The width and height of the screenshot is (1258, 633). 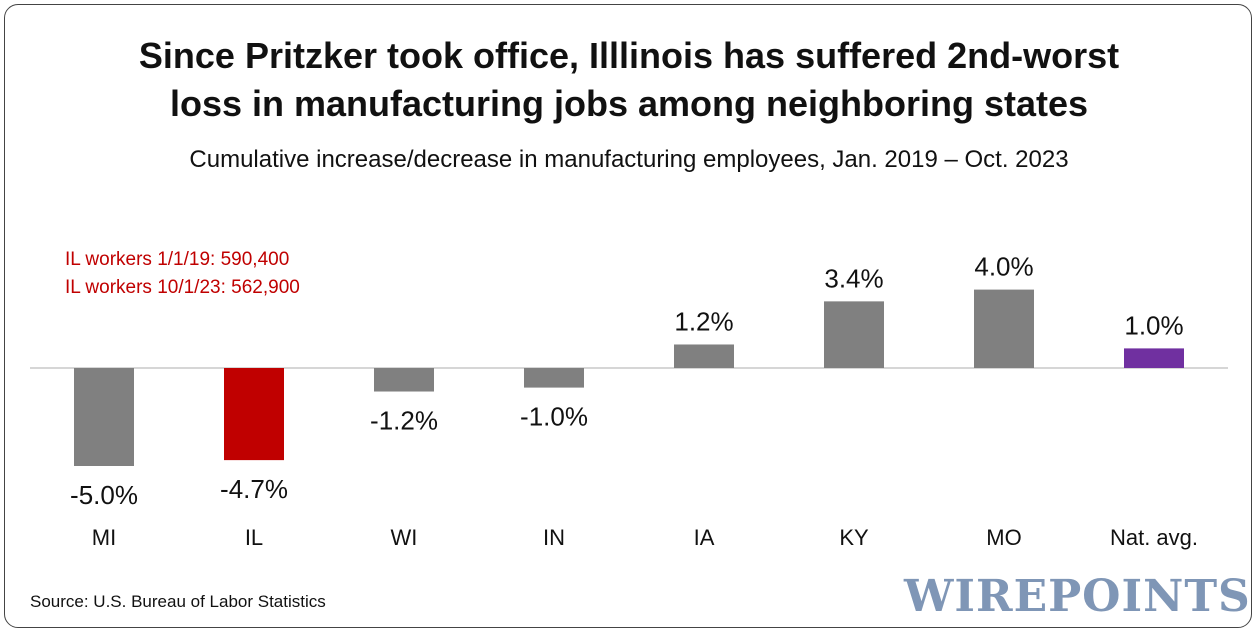 What do you see at coordinates (703, 321) in the screenshot?
I see `data-label: 1.2%` at bounding box center [703, 321].